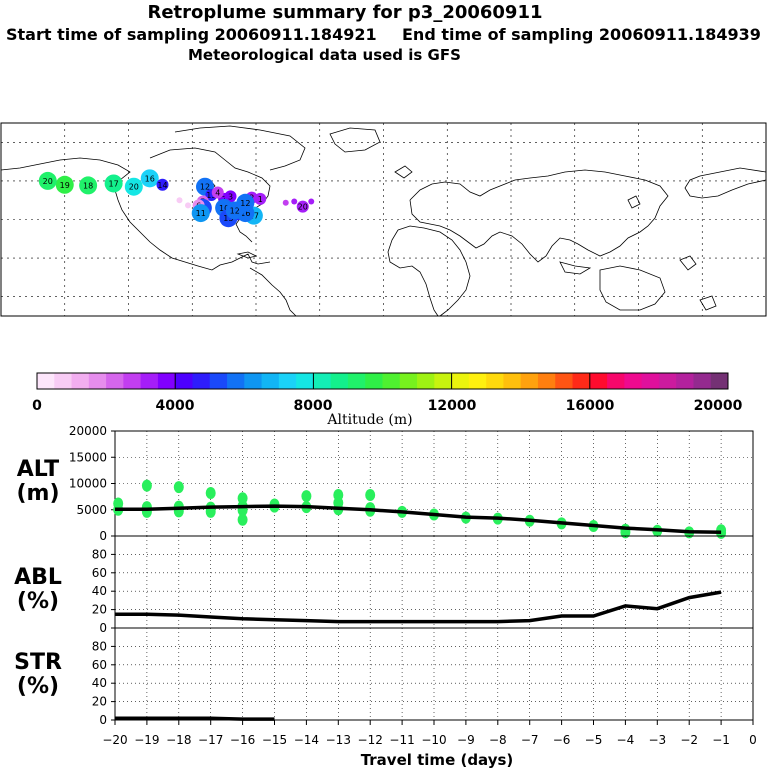 The height and width of the screenshot is (768, 768). Describe the element at coordinates (753, 740) in the screenshot. I see `x-tick-label: 0` at that location.